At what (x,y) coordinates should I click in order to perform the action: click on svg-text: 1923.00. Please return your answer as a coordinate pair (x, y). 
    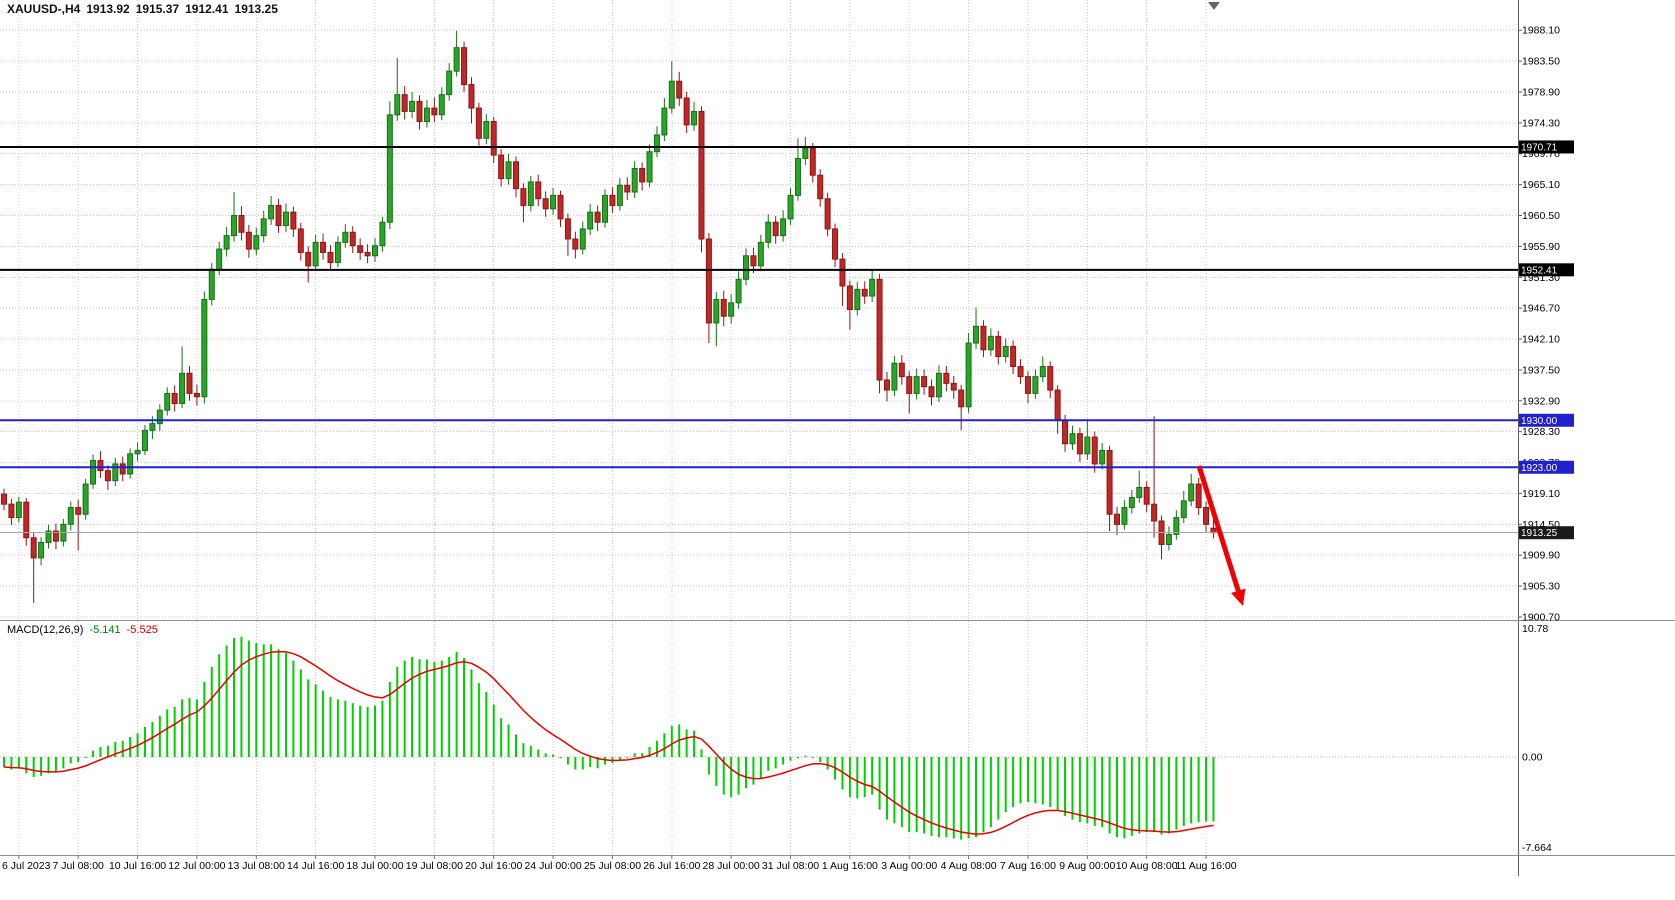
    Looking at the image, I should click on (1539, 468).